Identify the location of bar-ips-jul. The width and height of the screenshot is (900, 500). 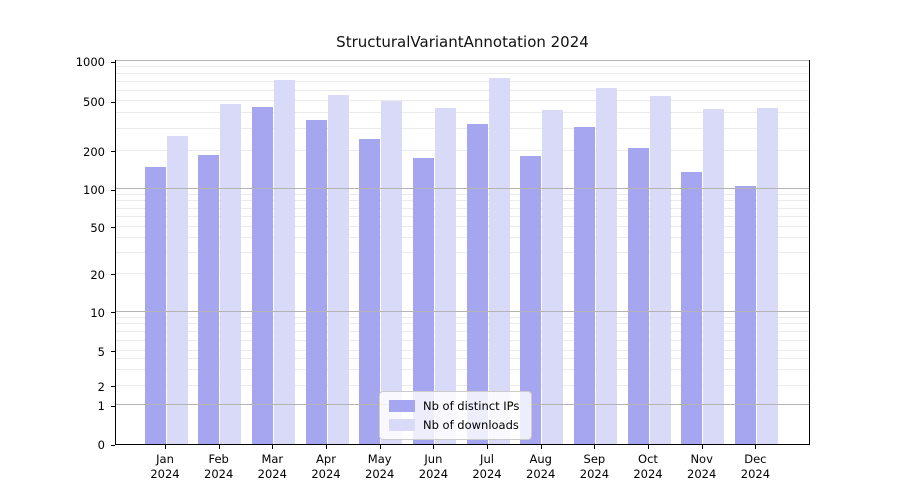
(477, 283).